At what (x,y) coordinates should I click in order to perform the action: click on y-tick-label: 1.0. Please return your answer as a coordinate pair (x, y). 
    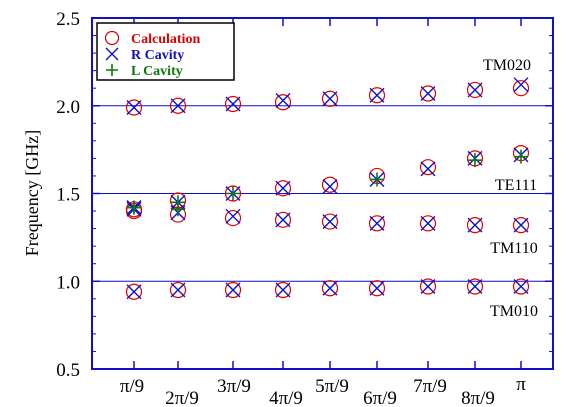
    Looking at the image, I should click on (68, 282).